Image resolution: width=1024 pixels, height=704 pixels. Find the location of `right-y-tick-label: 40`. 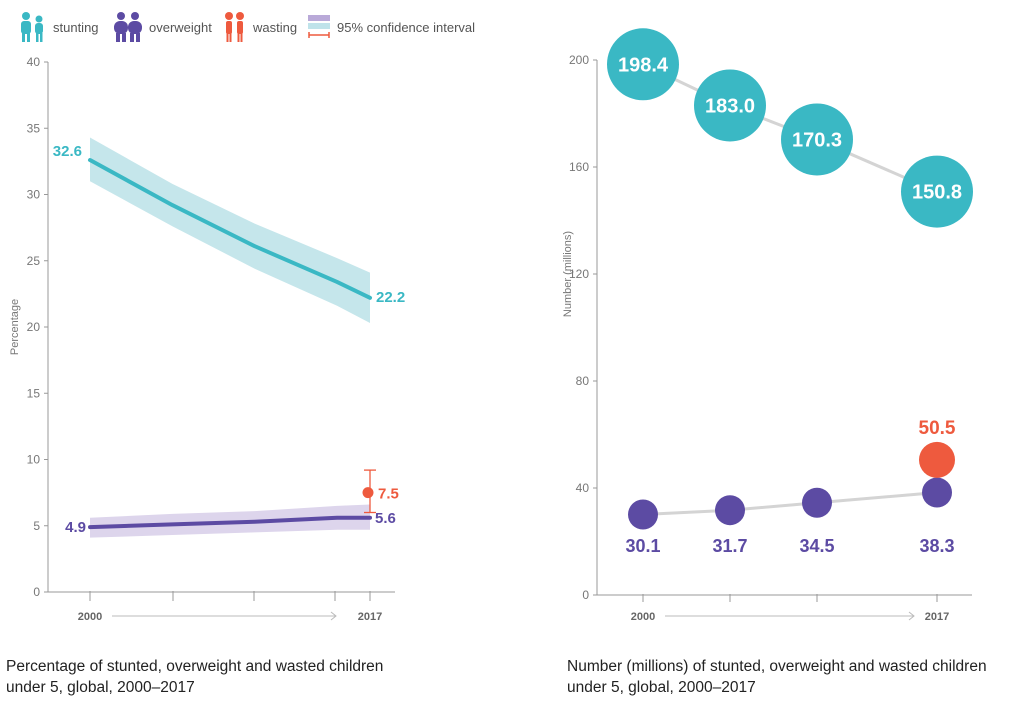

right-y-tick-label: 40 is located at coordinates (583, 488).